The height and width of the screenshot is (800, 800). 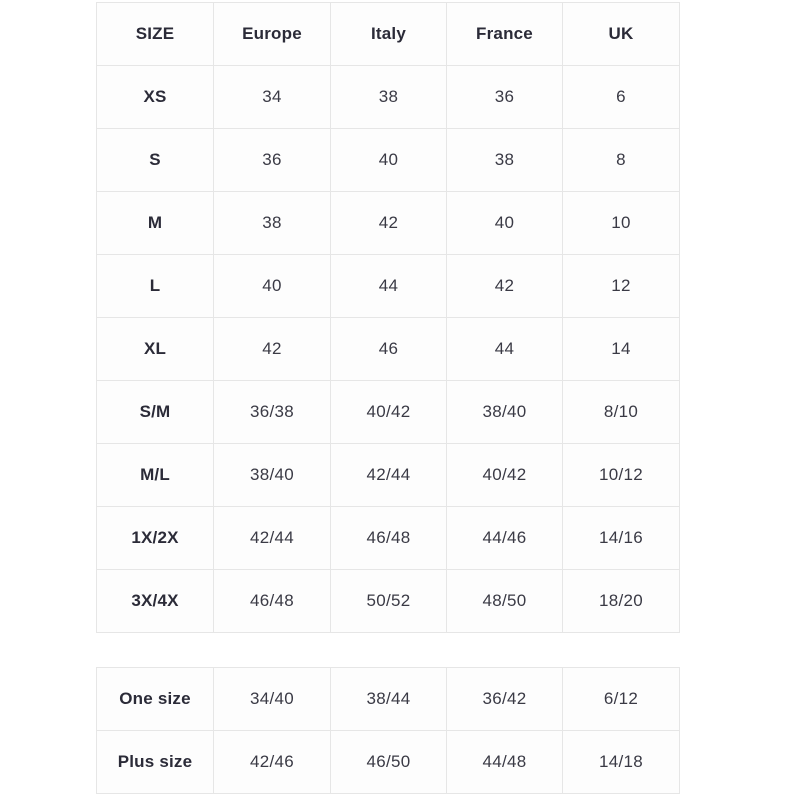 What do you see at coordinates (621, 97) in the screenshot?
I see `uk-value: 6` at bounding box center [621, 97].